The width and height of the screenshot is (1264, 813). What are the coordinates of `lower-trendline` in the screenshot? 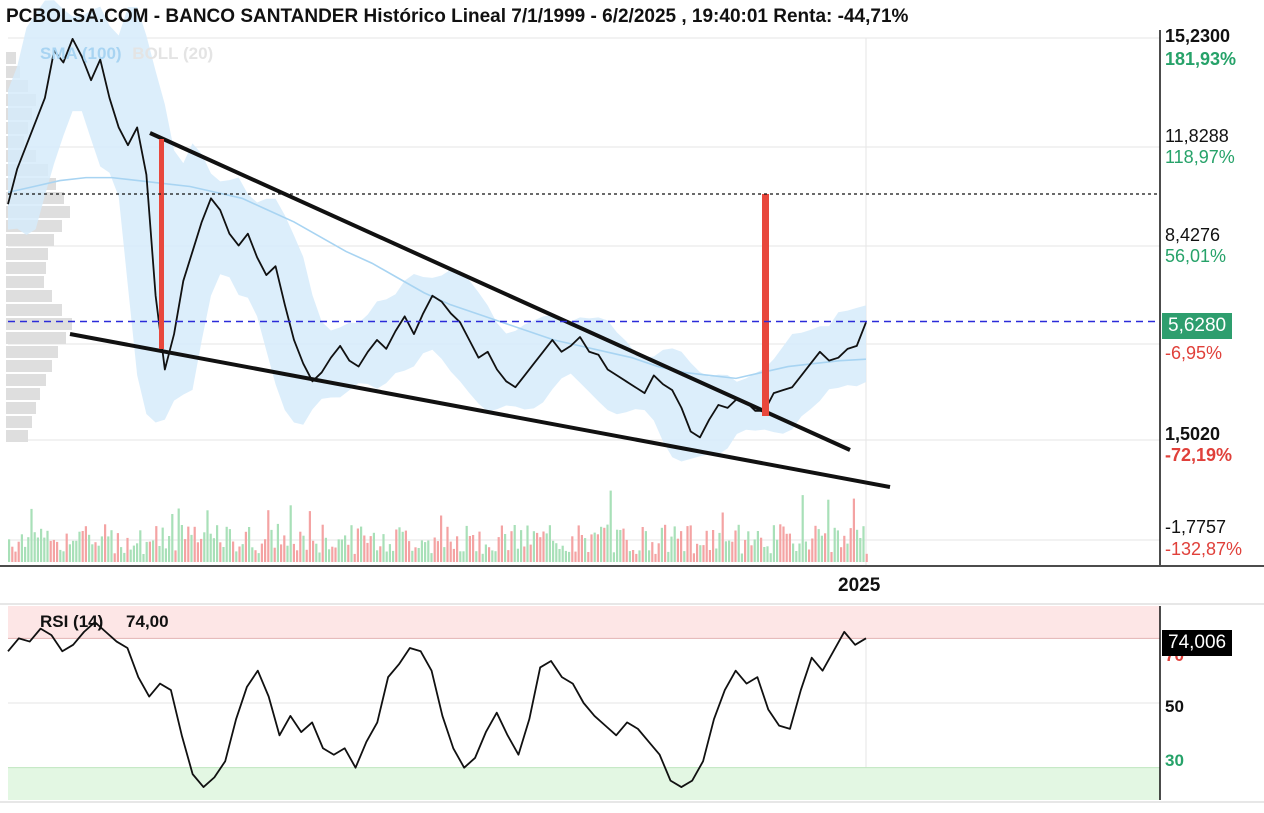 It's located at (480, 410).